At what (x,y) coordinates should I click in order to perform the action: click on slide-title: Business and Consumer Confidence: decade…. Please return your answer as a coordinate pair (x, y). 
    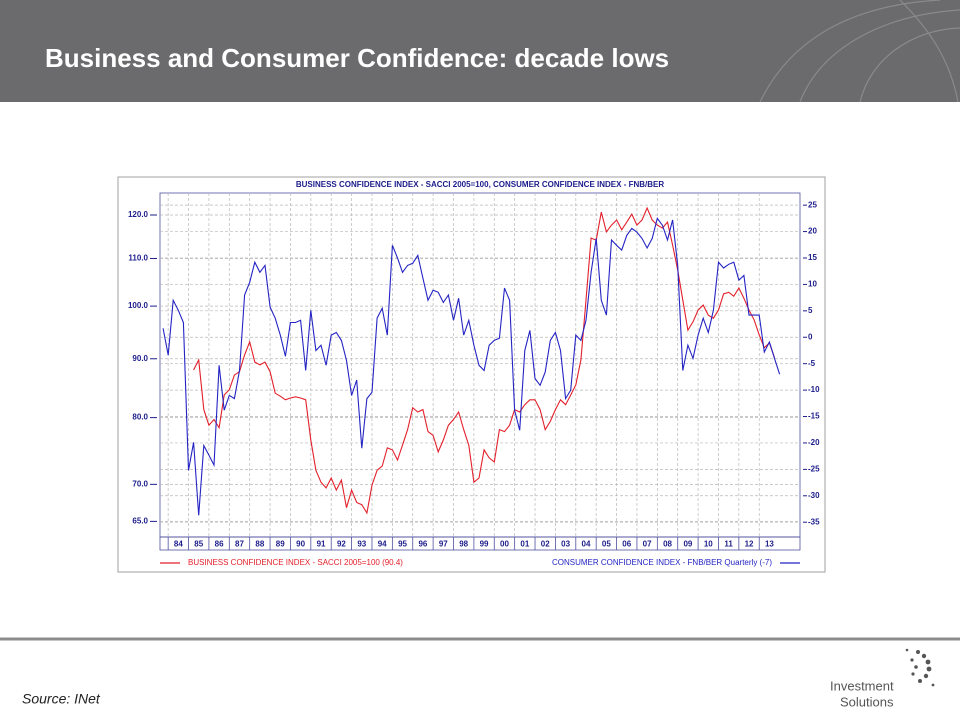
    Looking at the image, I should click on (357, 58).